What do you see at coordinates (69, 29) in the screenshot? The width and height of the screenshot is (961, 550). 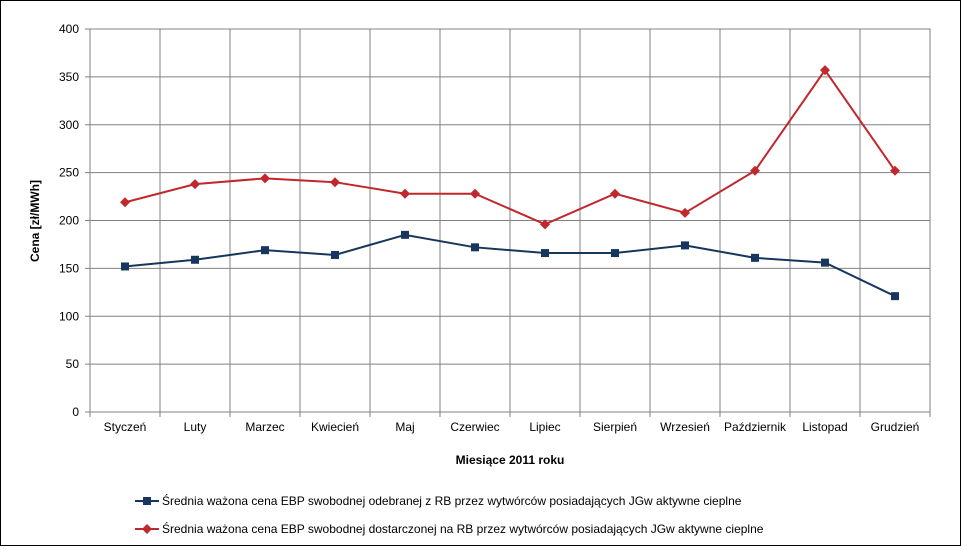 I see `y-tick-label: 400` at bounding box center [69, 29].